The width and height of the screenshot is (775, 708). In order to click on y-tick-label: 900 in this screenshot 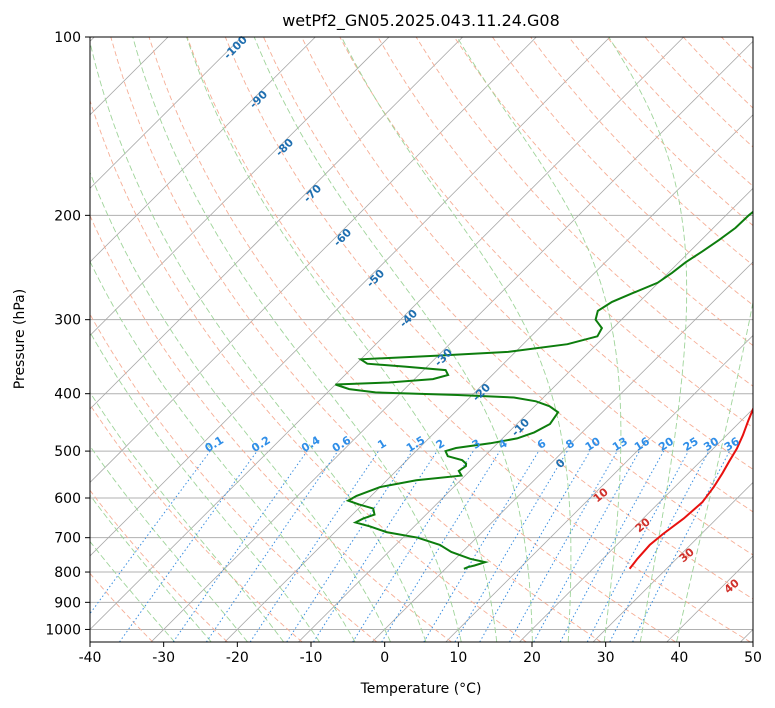, I will do `click(67, 603)`.